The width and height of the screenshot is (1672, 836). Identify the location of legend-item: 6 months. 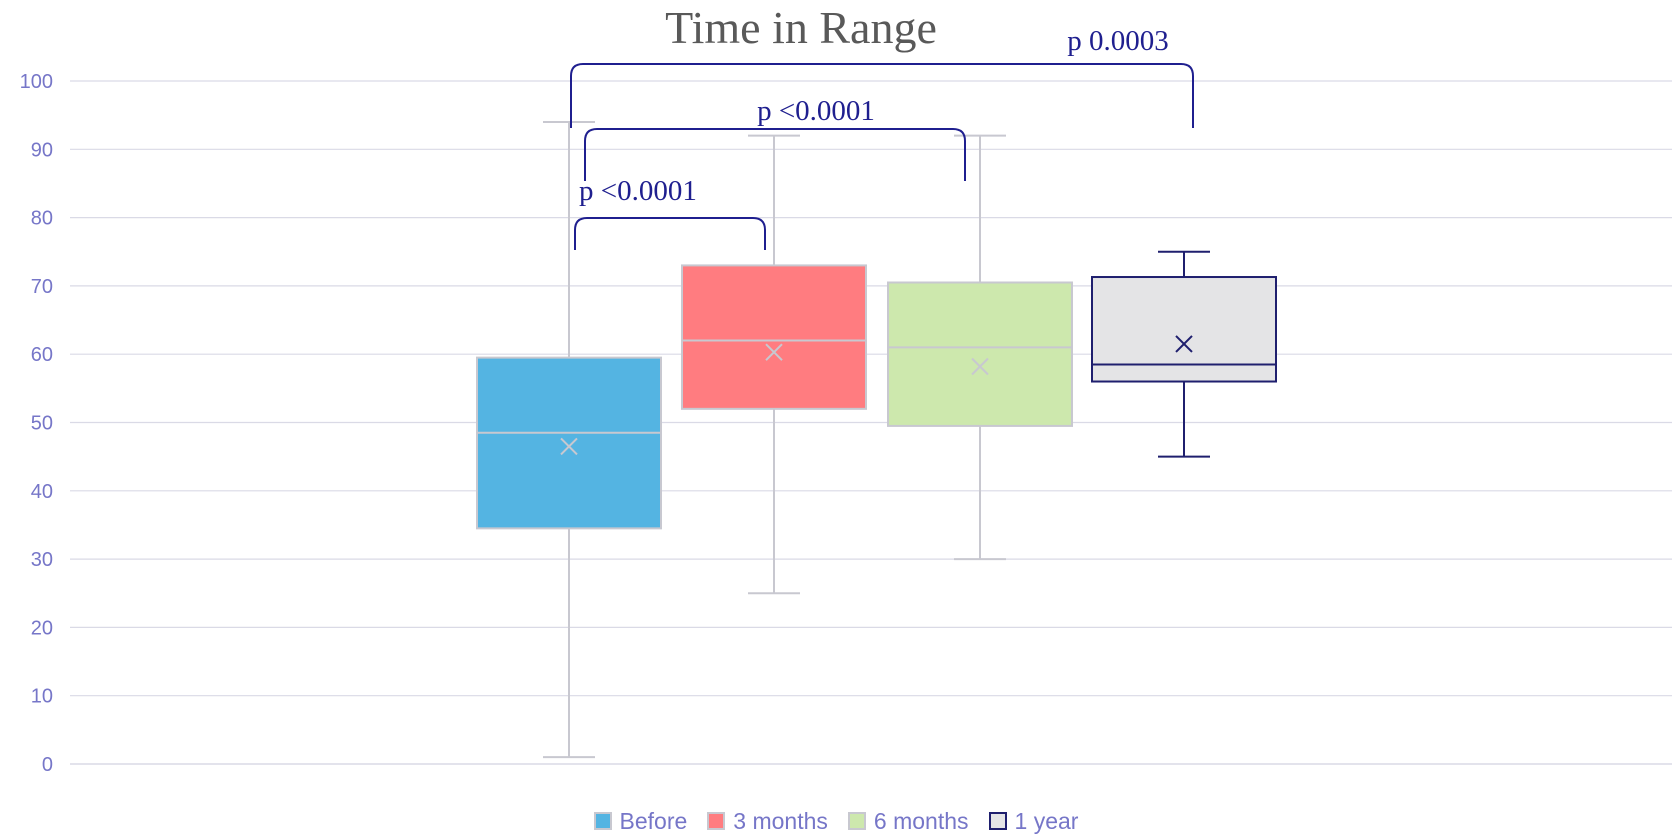
(908, 821).